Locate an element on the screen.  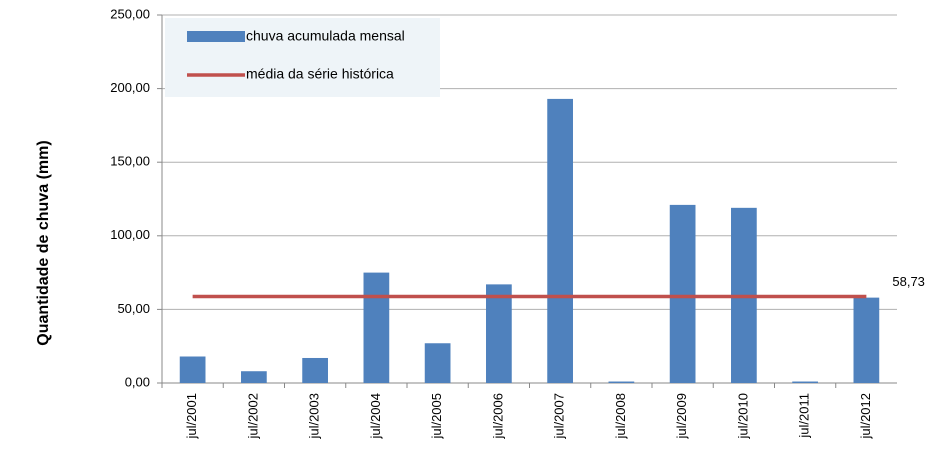
x-tick-label: jul/2009 is located at coordinates (681, 416).